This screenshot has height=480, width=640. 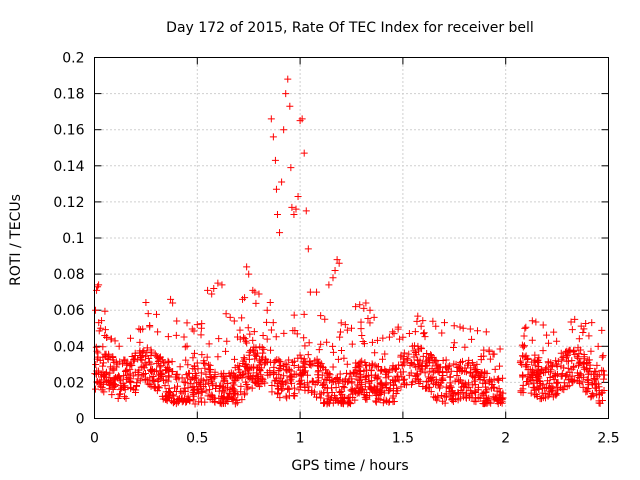 What do you see at coordinates (94, 439) in the screenshot?
I see `x-tick-label: 0` at bounding box center [94, 439].